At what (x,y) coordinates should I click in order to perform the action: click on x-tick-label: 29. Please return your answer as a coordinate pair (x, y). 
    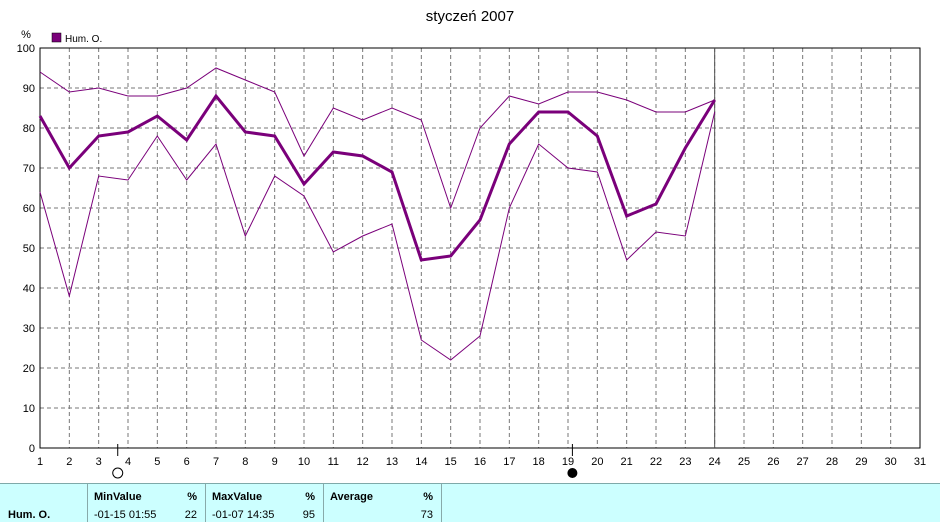
    Looking at the image, I should click on (861, 462).